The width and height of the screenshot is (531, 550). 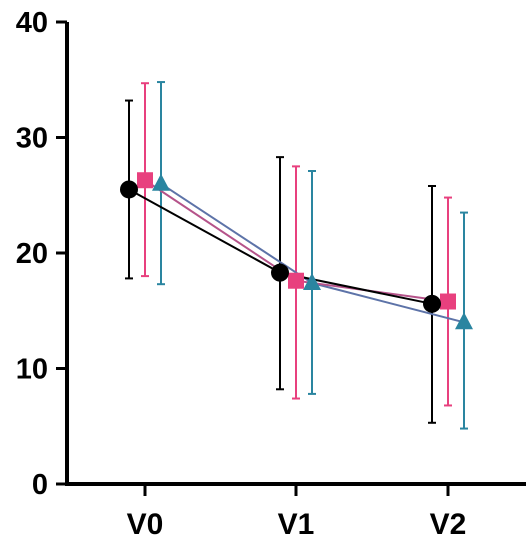 I want to click on x-axis: V0 V1 V2, so click(x=295, y=511).